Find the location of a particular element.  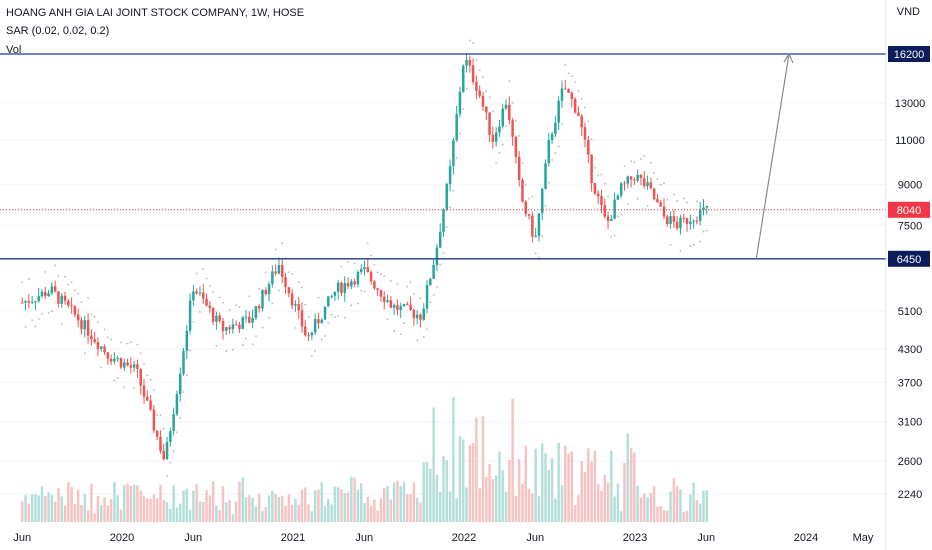

level-label-bg is located at coordinates (909, 54).